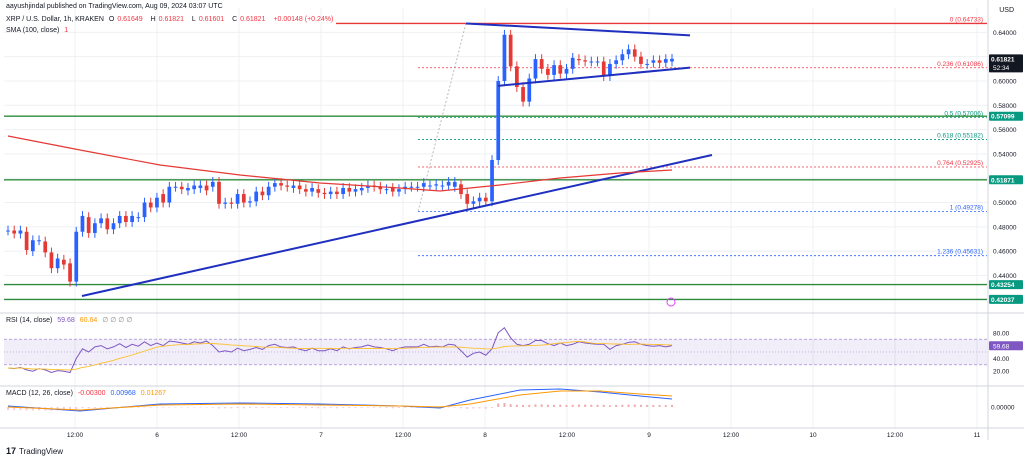 The image size is (1024, 461). What do you see at coordinates (895, 435) in the screenshot?
I see `time-tick-10: 12:00` at bounding box center [895, 435].